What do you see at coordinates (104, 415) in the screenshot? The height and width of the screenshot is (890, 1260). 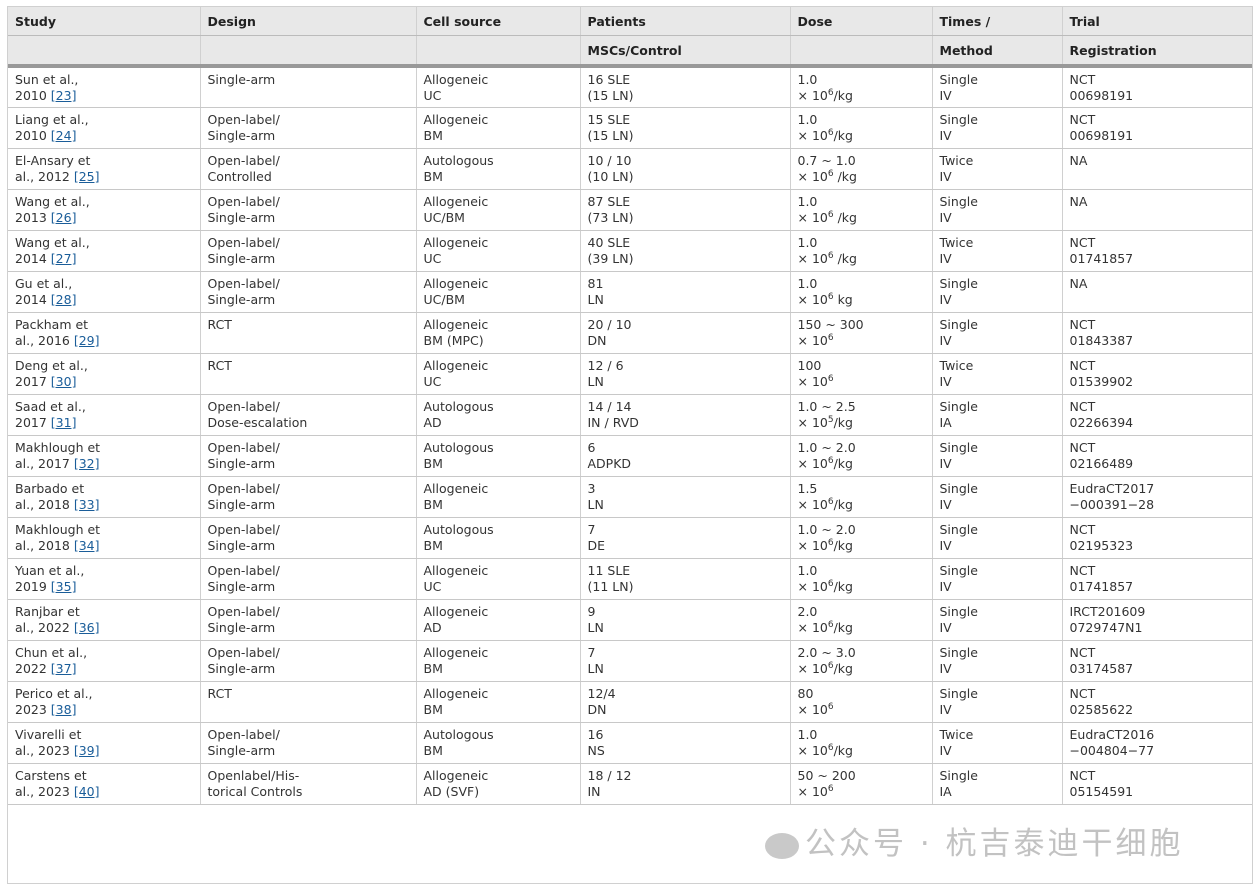 I see `cell-study: Saad et al., 2017 [31]` at bounding box center [104, 415].